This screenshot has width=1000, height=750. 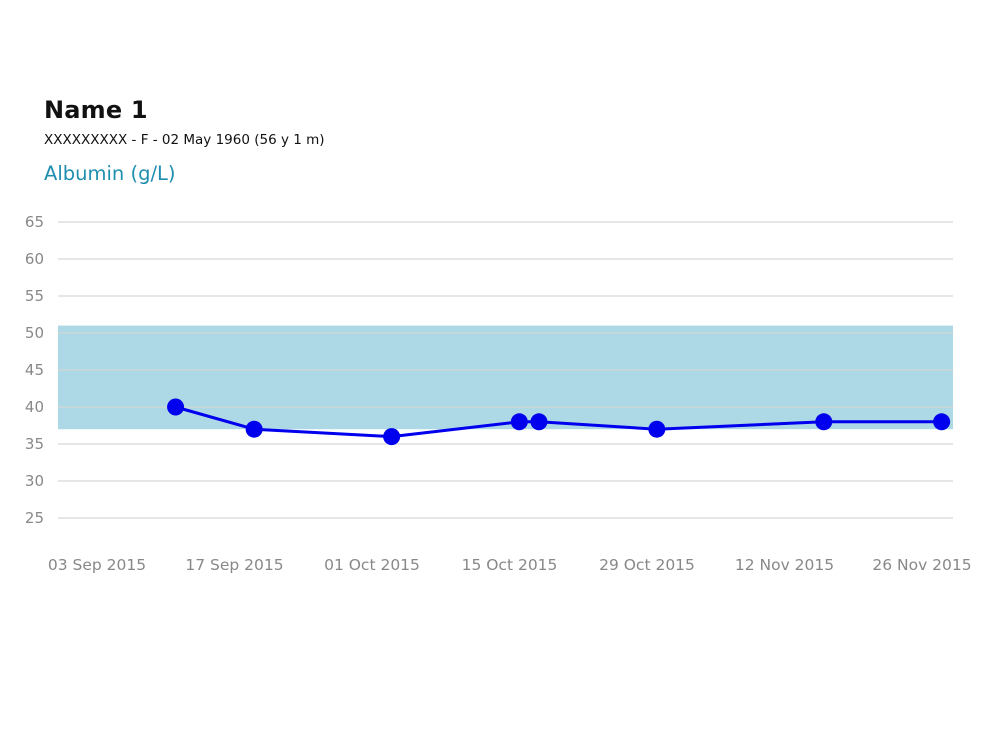 What do you see at coordinates (34, 481) in the screenshot?
I see `y-tick-label: 30` at bounding box center [34, 481].